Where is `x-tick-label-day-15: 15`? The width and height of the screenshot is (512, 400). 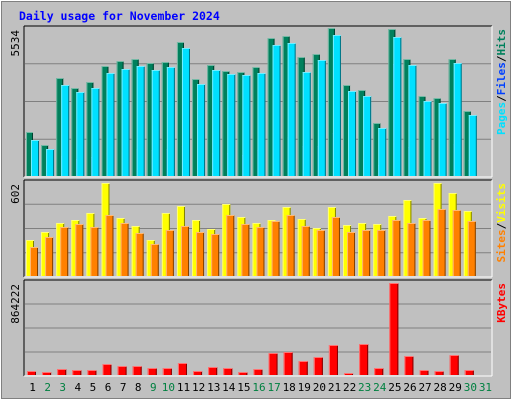 x-tick-label-day-15: 15 is located at coordinates (243, 387).